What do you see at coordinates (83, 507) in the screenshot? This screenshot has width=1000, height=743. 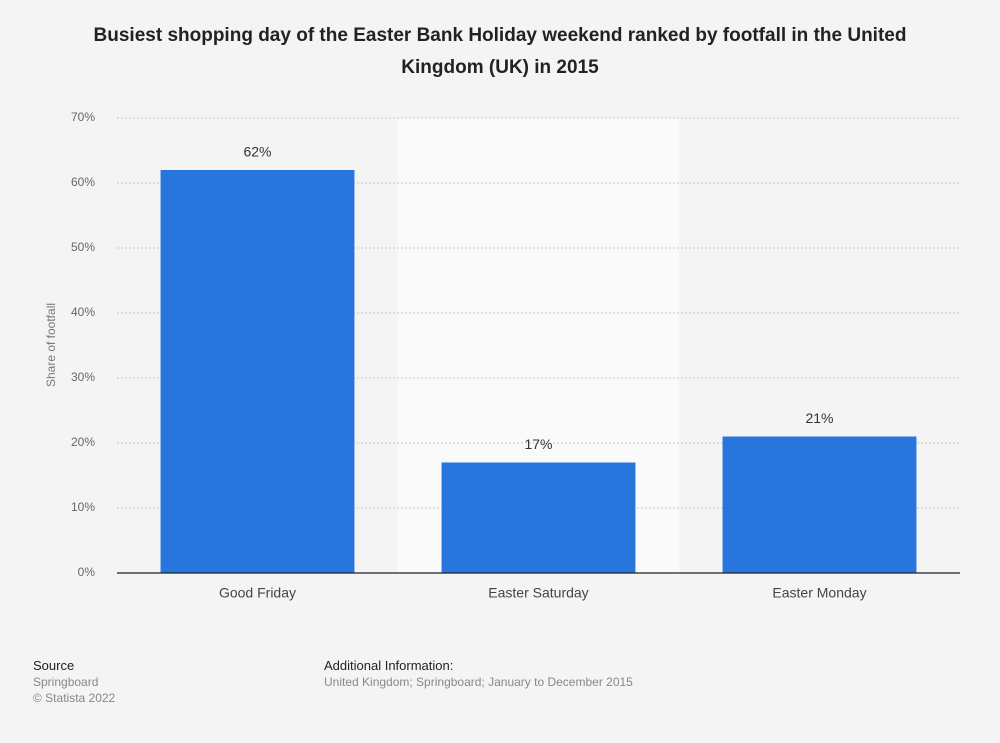 I see `y-tick-label: 10%` at bounding box center [83, 507].